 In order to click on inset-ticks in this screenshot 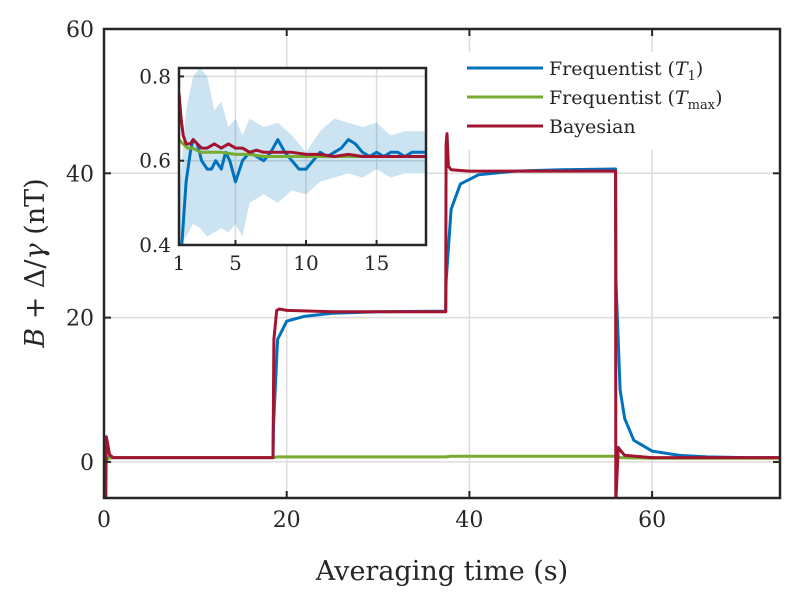, I will do `click(278, 160)`.